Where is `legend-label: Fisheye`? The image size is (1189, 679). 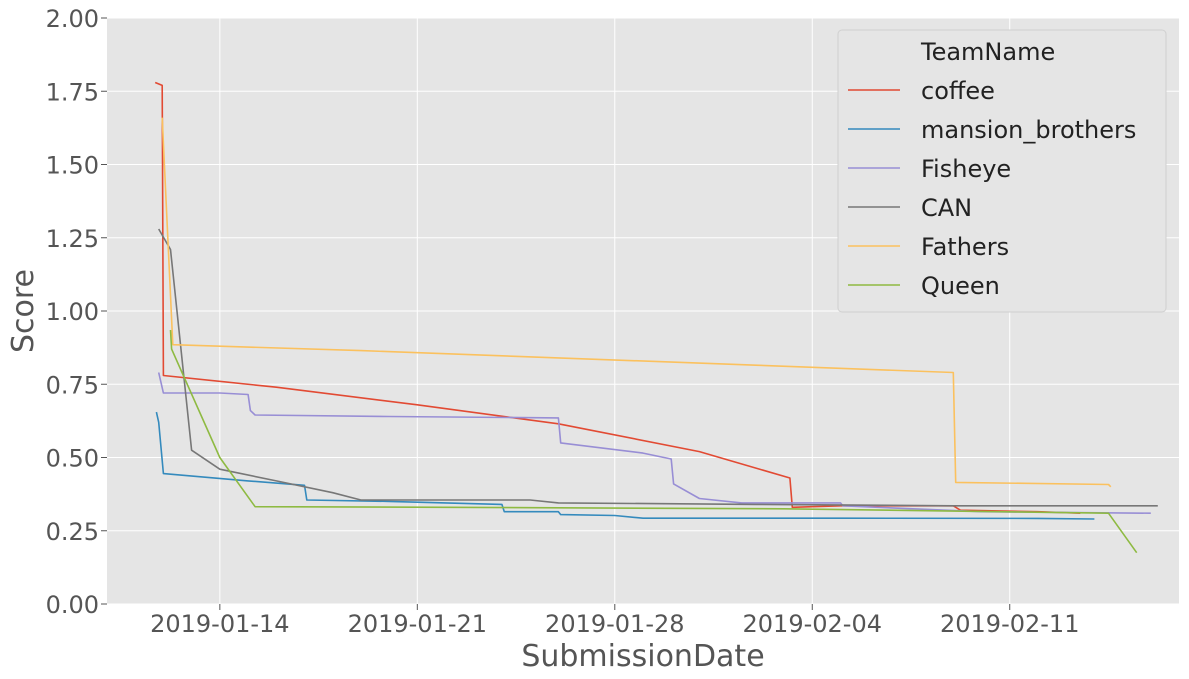 legend-label: Fisheye is located at coordinates (966, 169).